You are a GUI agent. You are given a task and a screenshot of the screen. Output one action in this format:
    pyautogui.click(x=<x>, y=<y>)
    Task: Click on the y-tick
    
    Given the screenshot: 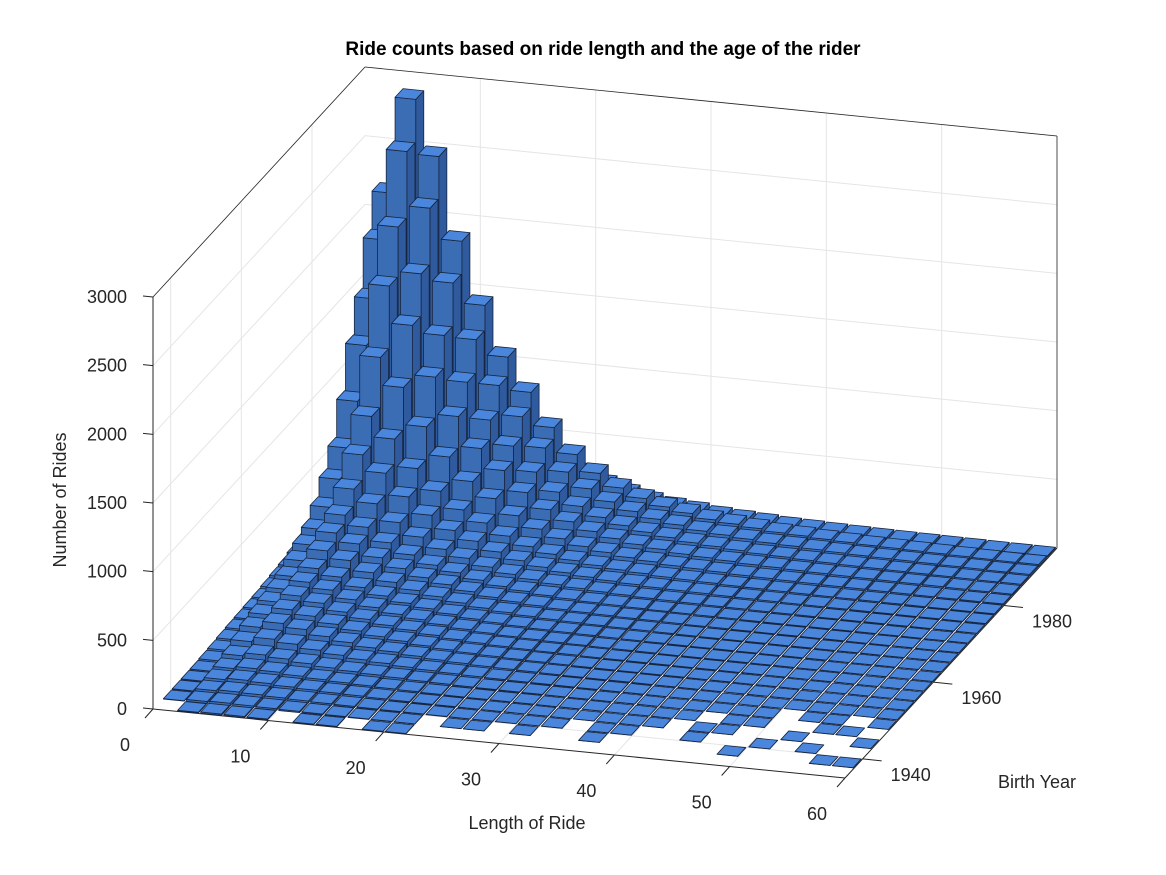 What is the action you would take?
    pyautogui.click(x=943, y=683)
    